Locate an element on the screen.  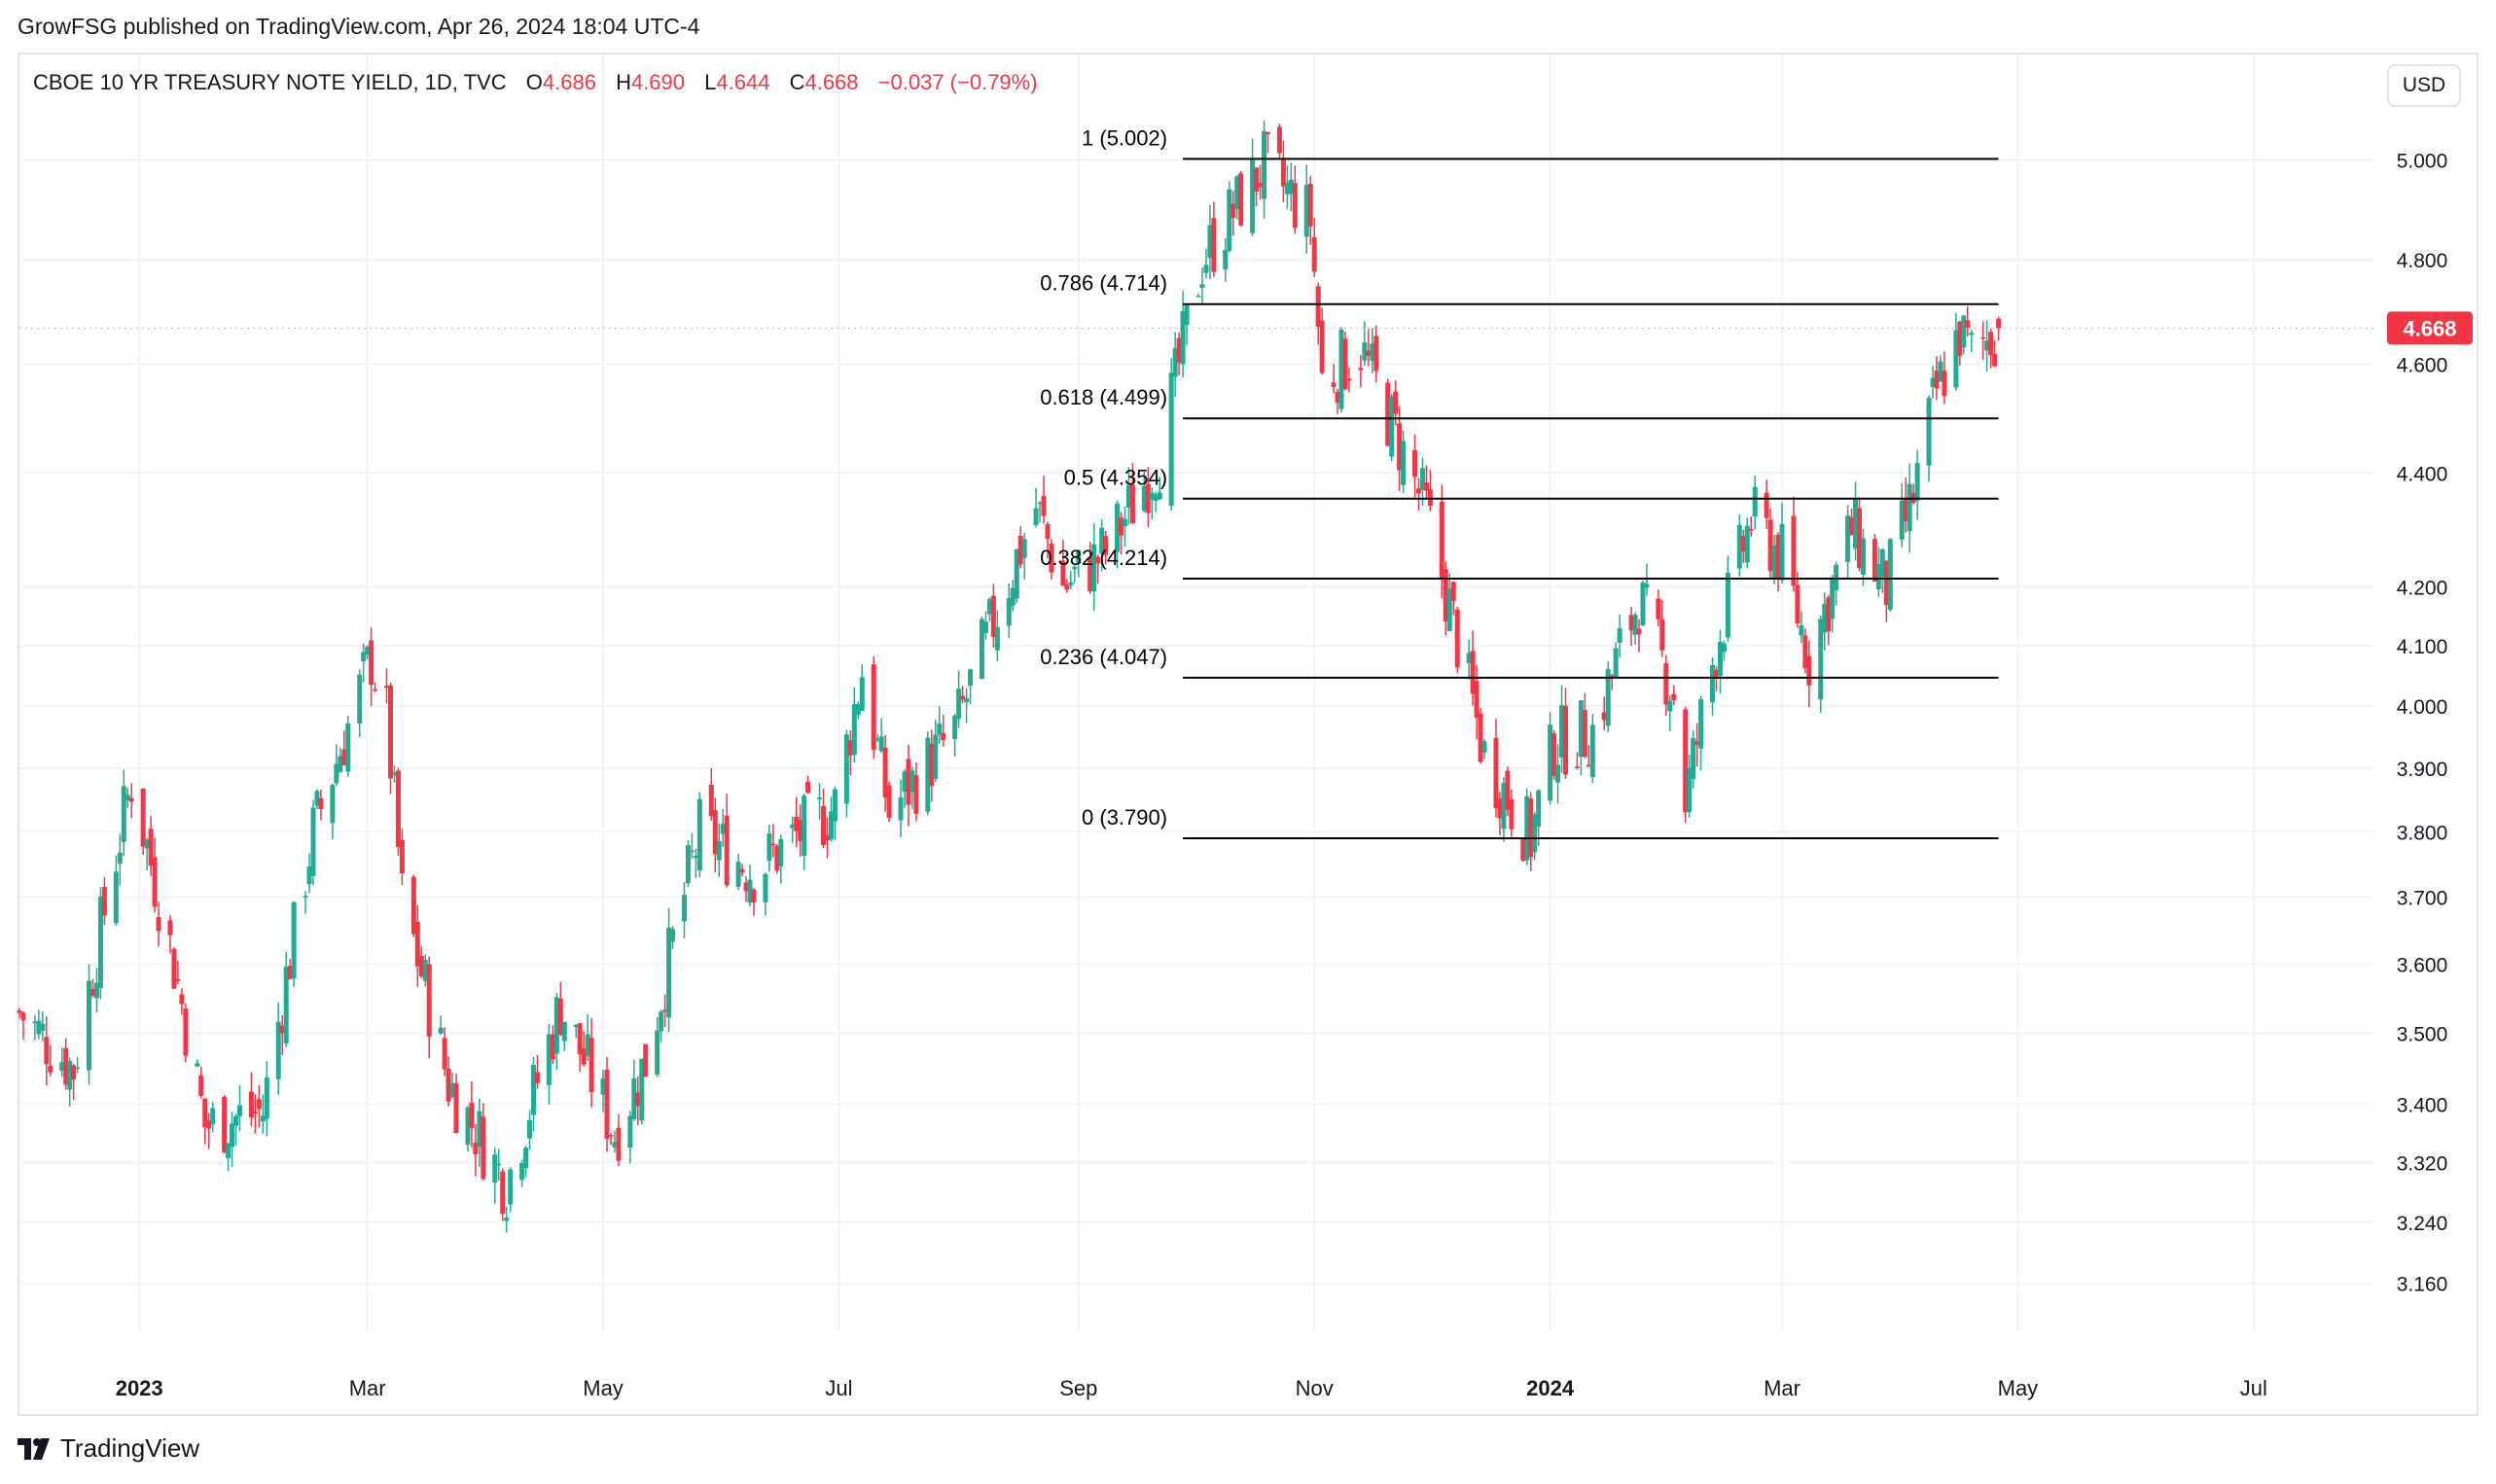
time-tick-label: Nov is located at coordinates (1315, 1388).